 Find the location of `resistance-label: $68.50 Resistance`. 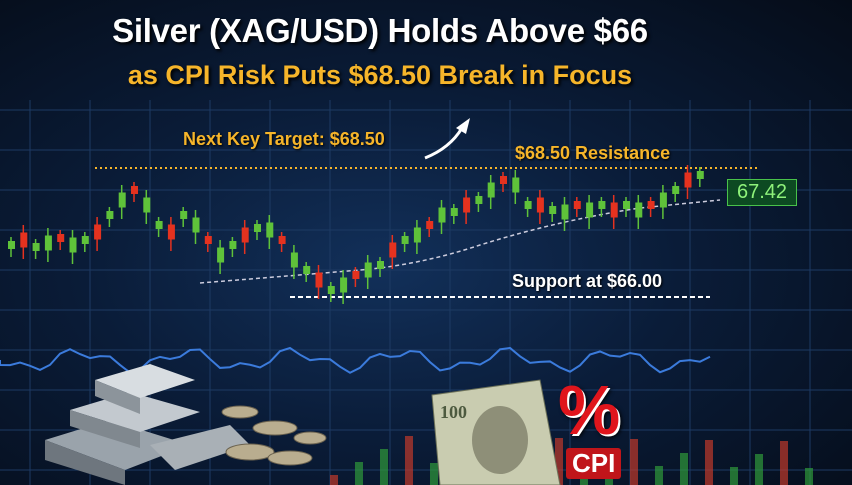

resistance-label: $68.50 Resistance is located at coordinates (593, 153).